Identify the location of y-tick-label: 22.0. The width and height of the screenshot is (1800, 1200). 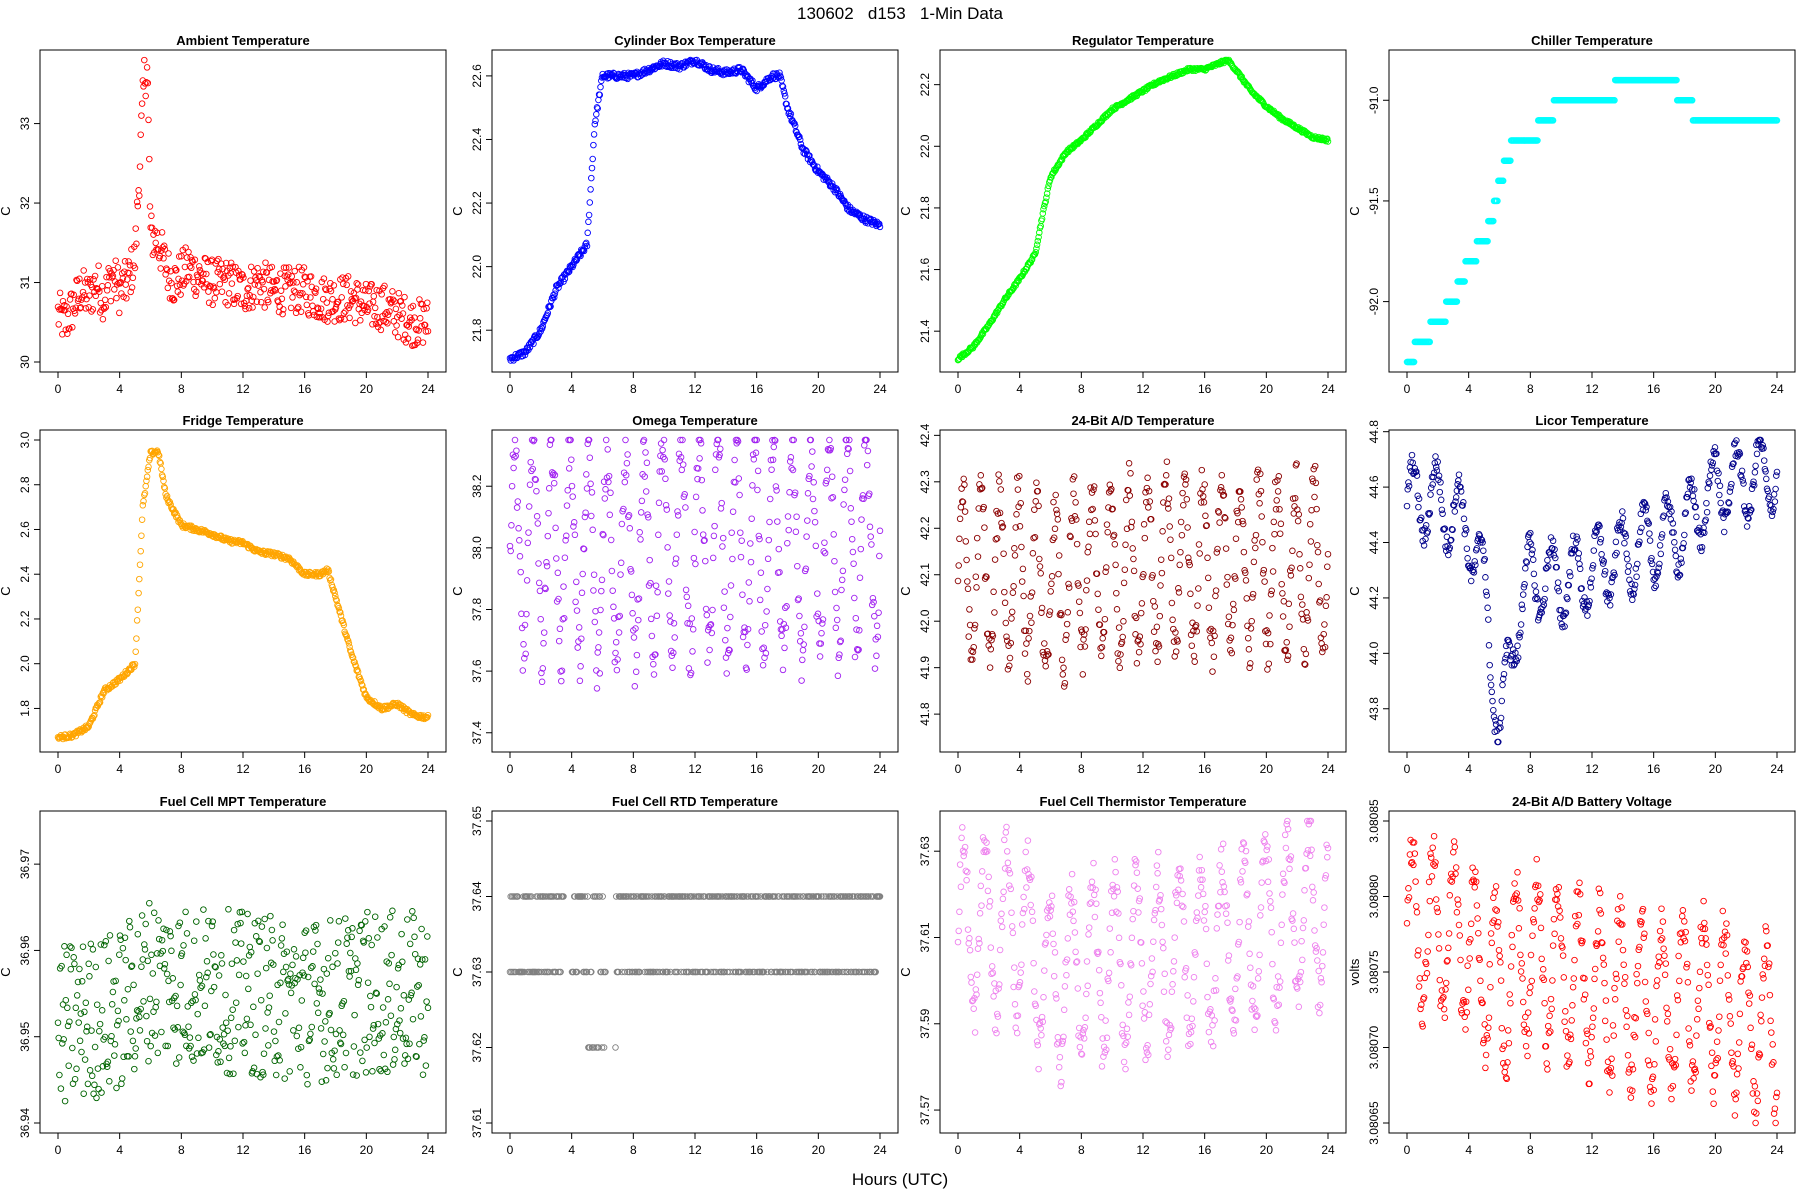
(925, 146).